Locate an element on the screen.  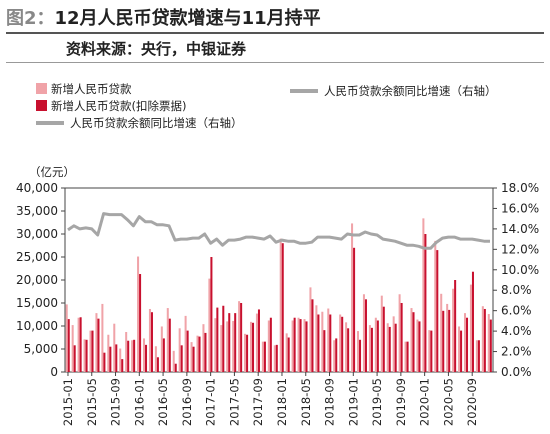
legend-item-bar-light: 新增人民币贷款 is located at coordinates (139, 88).